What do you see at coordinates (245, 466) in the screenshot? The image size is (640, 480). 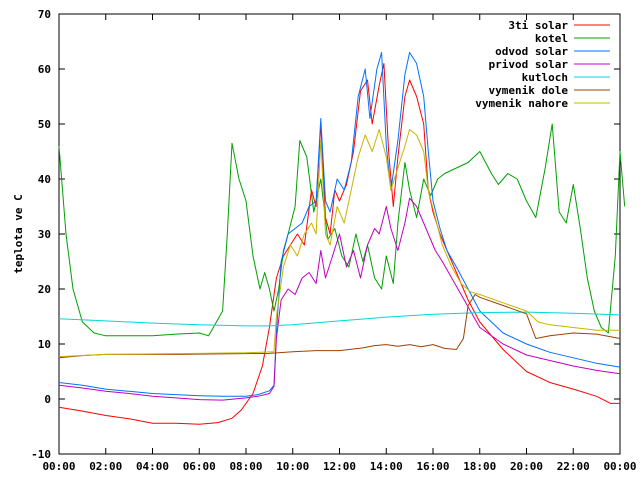 I see `x-tick-label: 08:00` at bounding box center [245, 466].